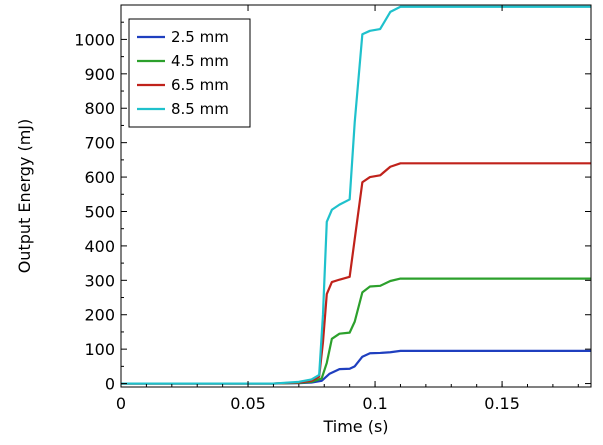  Describe the element at coordinates (200, 37) in the screenshot. I see `legend-label-2-5-mm: 2.5 mm` at that location.